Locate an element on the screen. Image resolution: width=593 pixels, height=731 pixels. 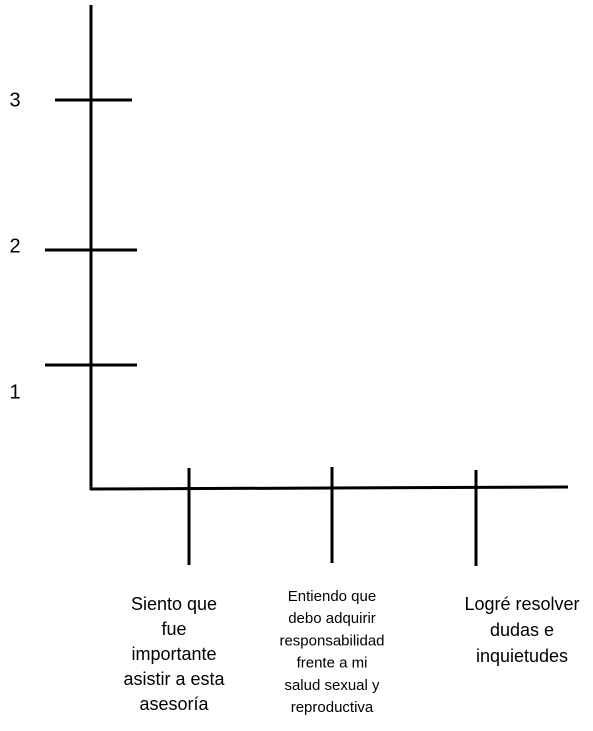
category-label: responsabilidad is located at coordinates (331, 640).